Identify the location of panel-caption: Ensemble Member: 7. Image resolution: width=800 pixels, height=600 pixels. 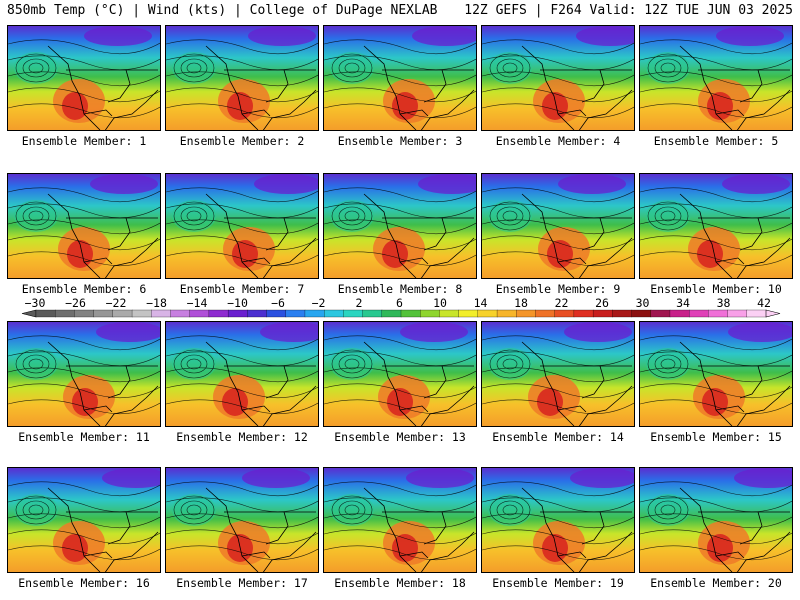
(242, 289).